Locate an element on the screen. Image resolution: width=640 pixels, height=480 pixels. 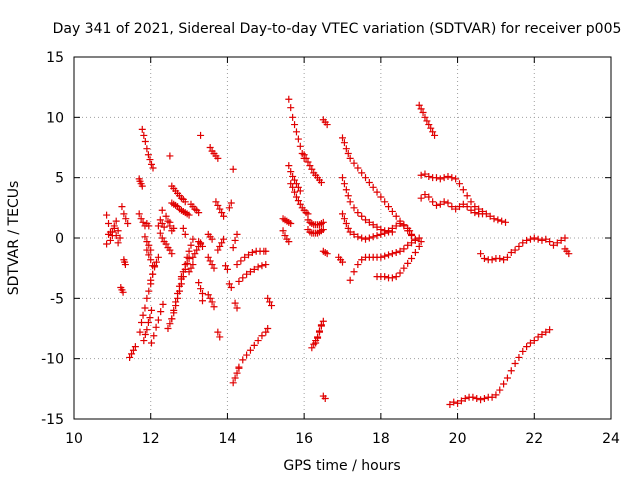
y-tick-label: 0 is located at coordinates (59, 239).